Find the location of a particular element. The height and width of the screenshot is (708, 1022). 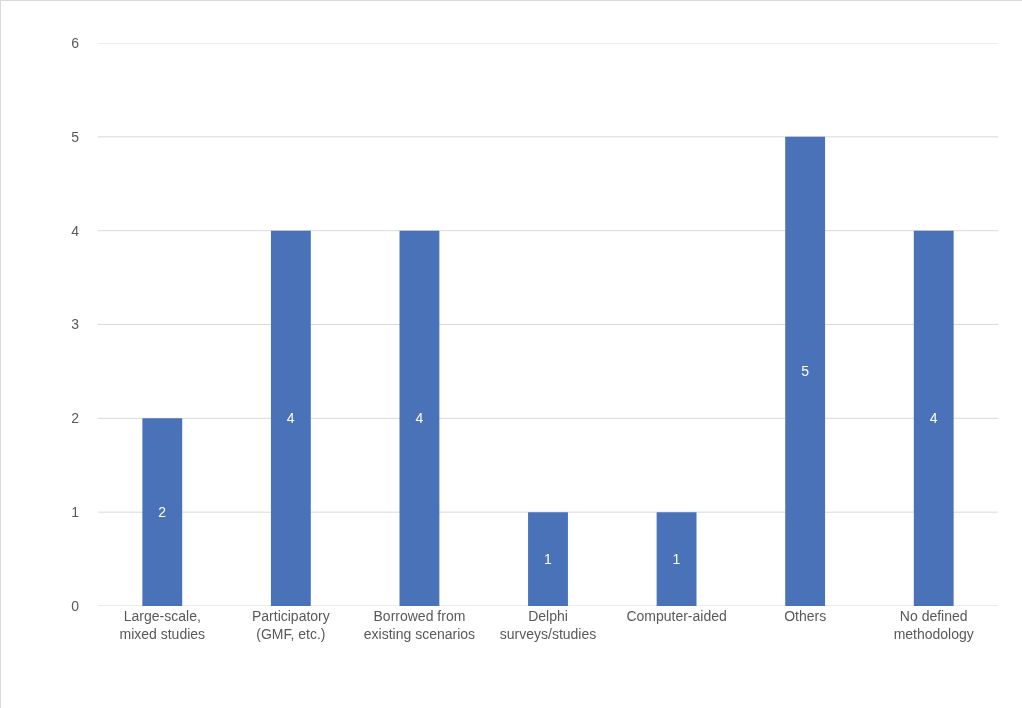

x-tick-label: Large-scale, mixed studies is located at coordinates (162, 625).